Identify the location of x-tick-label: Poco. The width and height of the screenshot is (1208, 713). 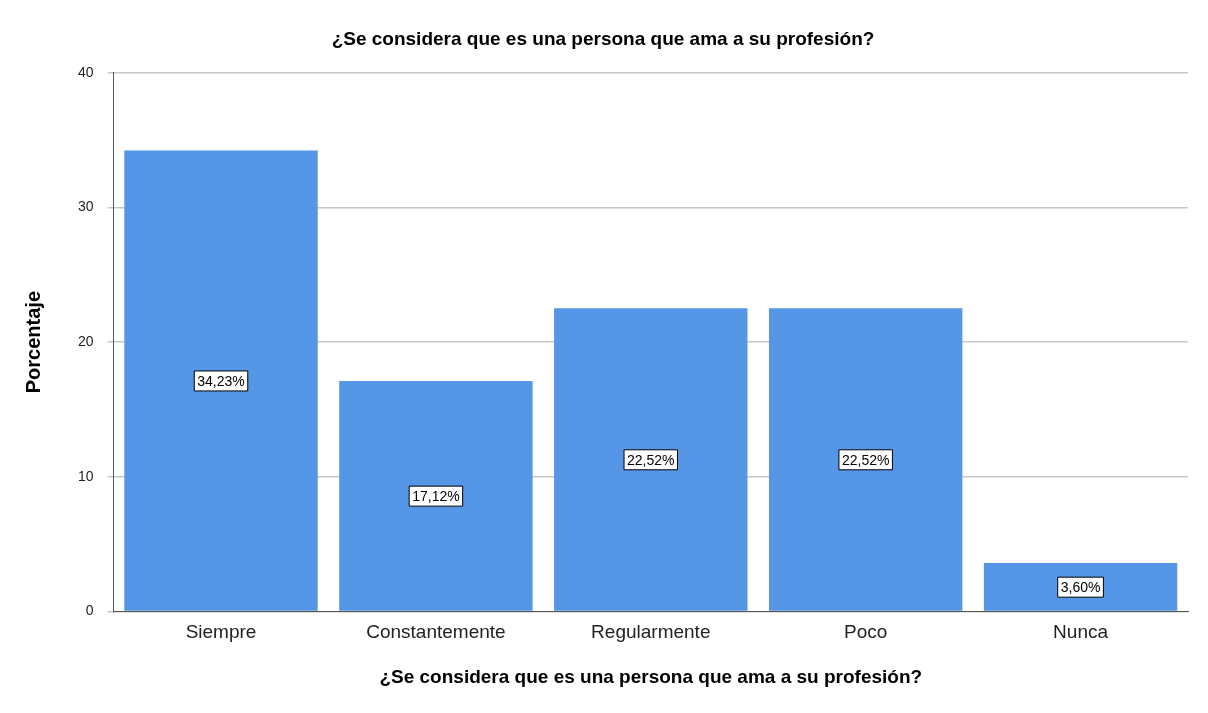
(866, 632).